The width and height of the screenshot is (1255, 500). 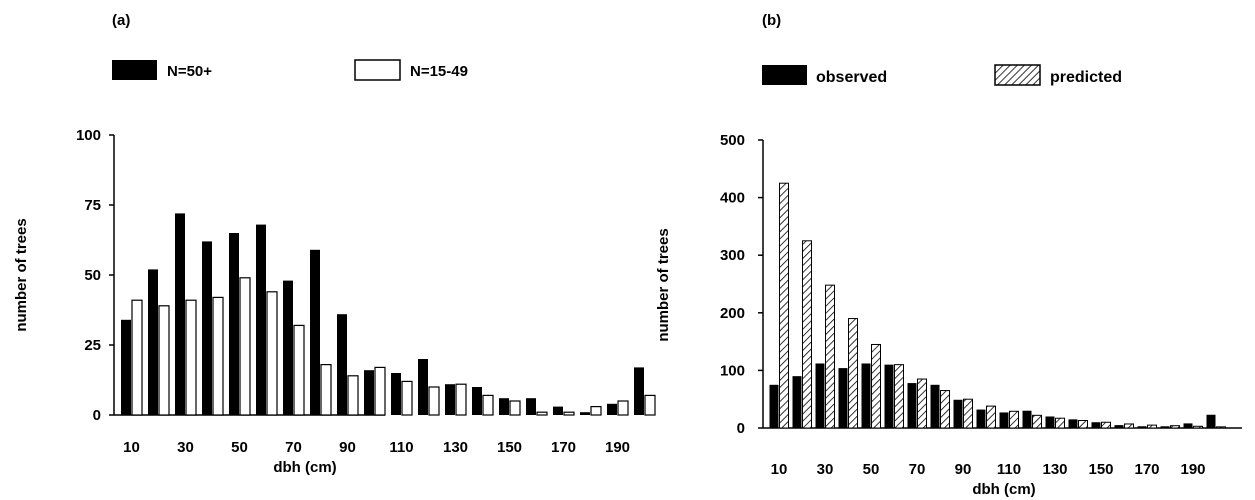 I want to click on legend-label-n50: N=50+, so click(x=189, y=71).